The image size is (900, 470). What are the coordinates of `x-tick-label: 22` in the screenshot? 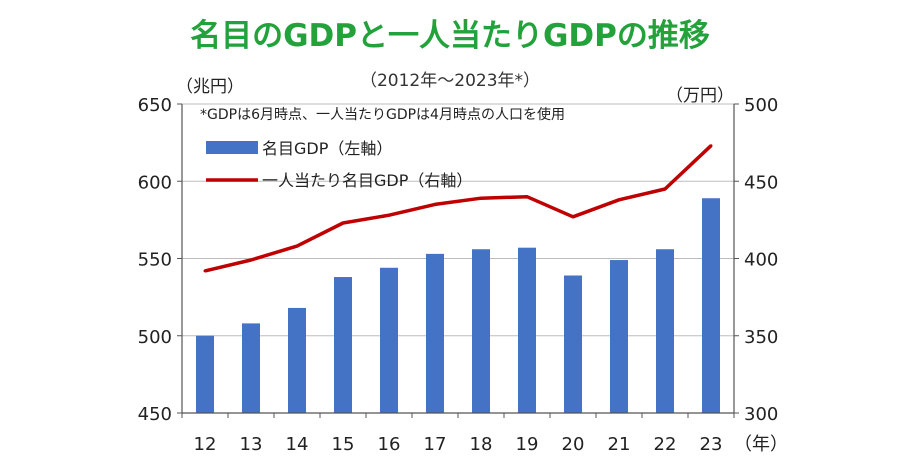 It's located at (665, 444).